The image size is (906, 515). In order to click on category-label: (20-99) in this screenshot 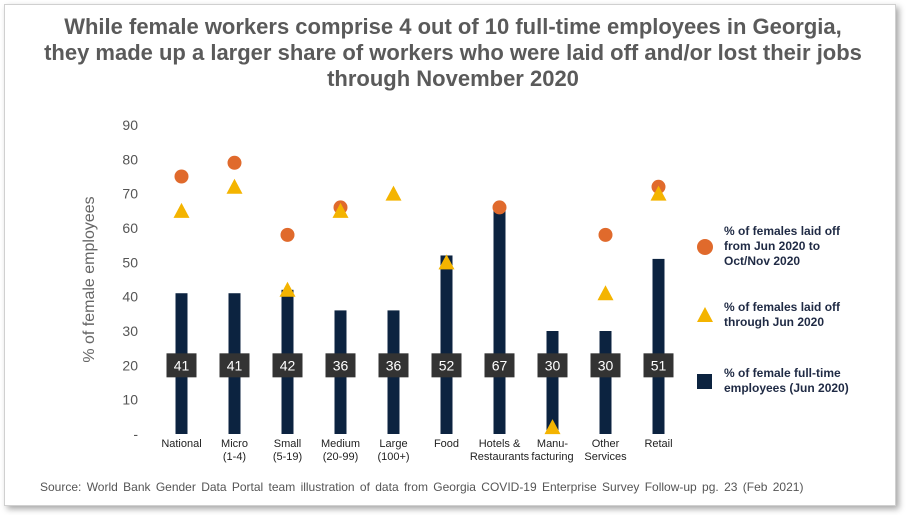, I will do `click(340, 457)`.